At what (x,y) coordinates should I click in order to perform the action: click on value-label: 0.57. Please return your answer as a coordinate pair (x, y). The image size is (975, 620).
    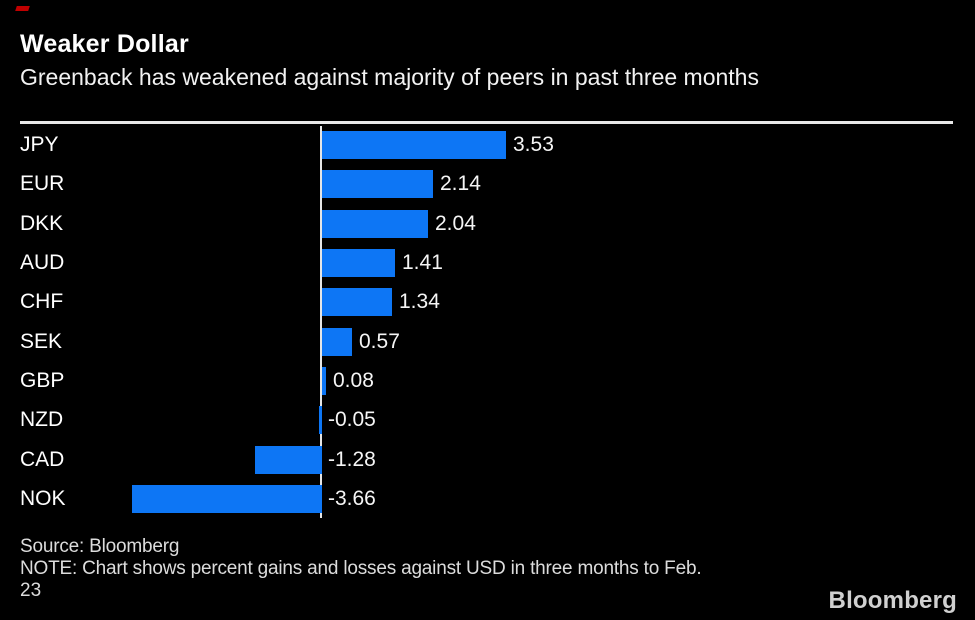
    Looking at the image, I should click on (379, 341).